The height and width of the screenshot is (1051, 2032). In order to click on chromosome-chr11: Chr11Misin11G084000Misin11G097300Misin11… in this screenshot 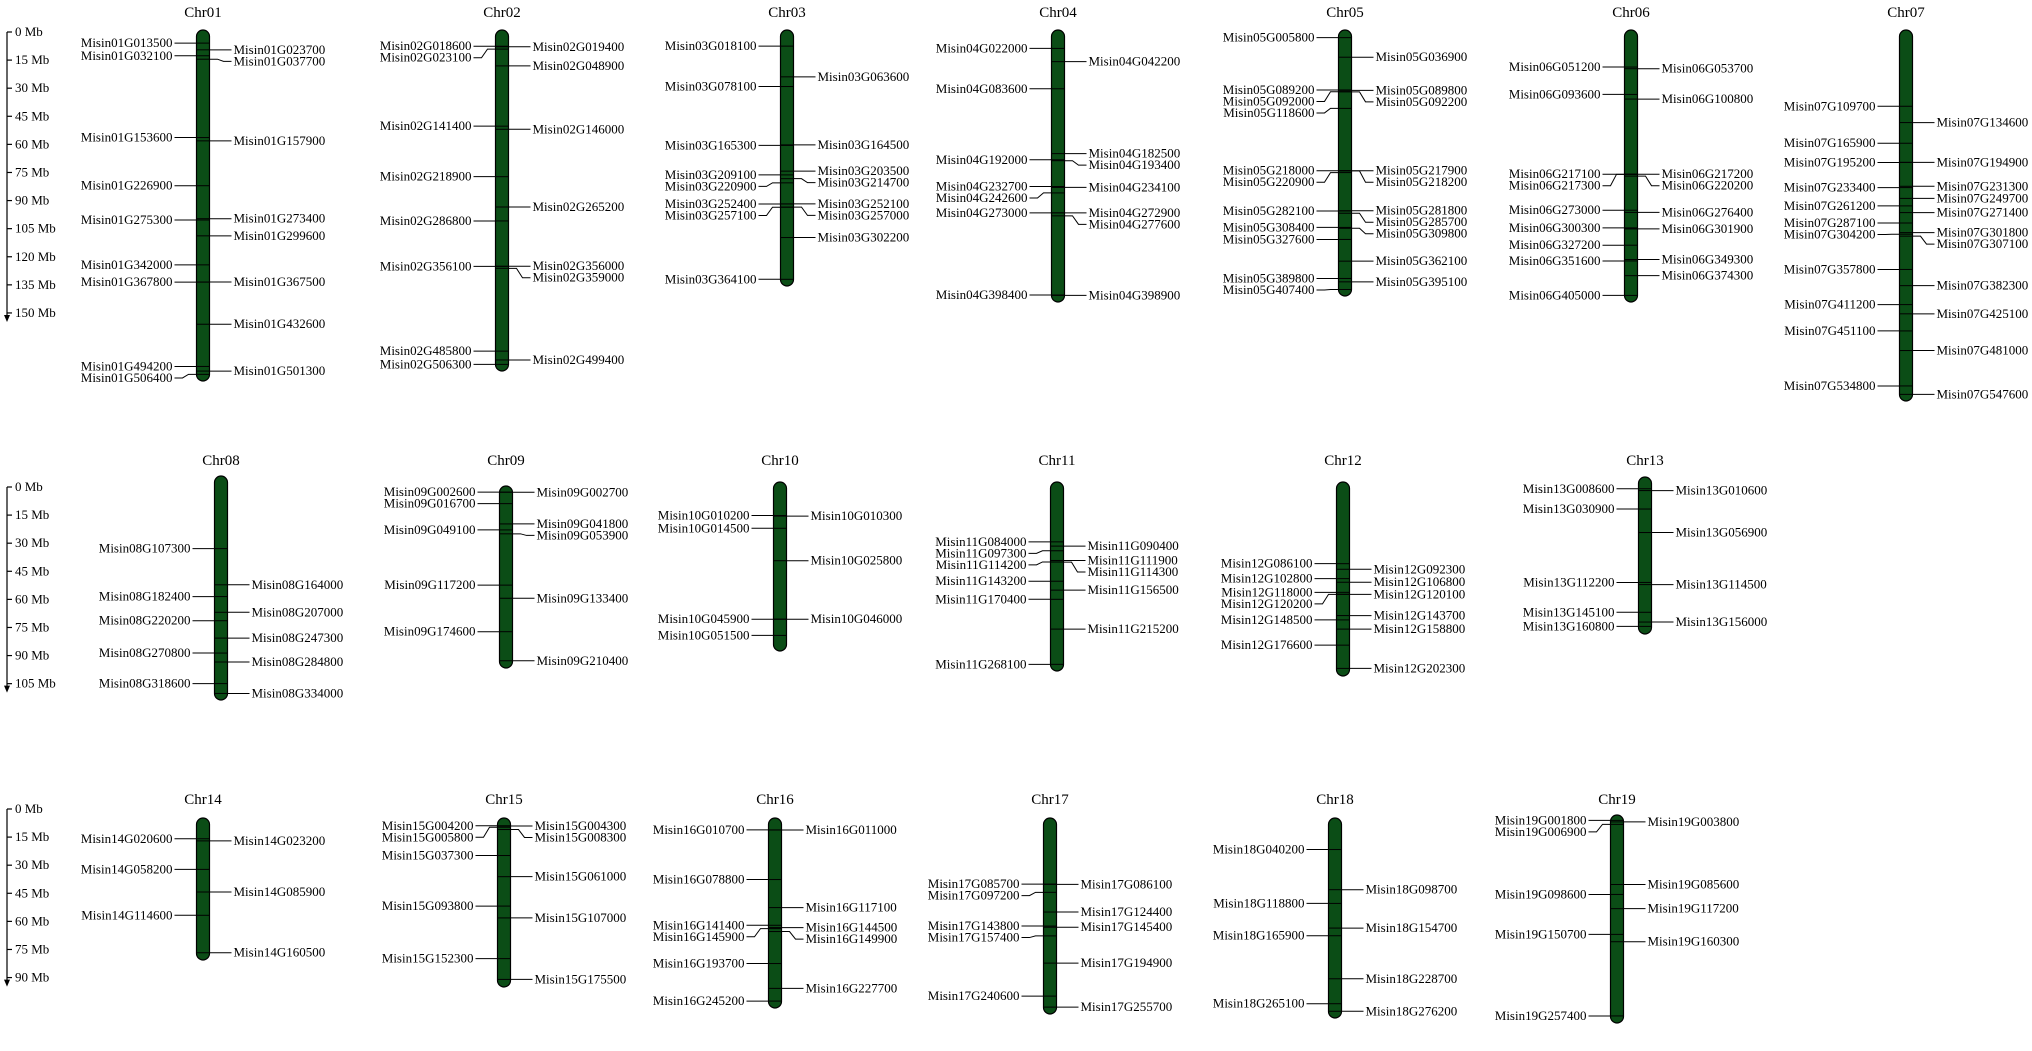, I will do `click(1057, 562)`.